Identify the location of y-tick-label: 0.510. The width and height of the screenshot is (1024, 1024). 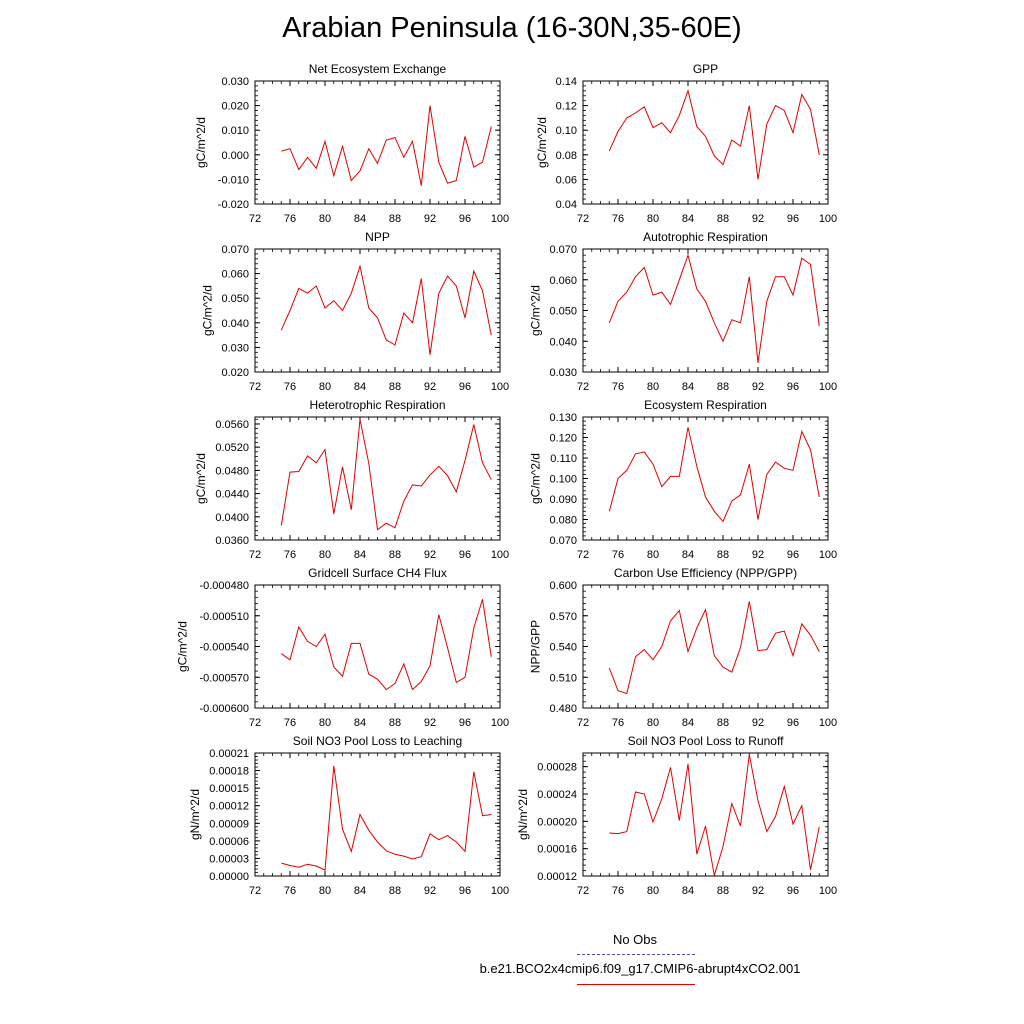
(563, 678).